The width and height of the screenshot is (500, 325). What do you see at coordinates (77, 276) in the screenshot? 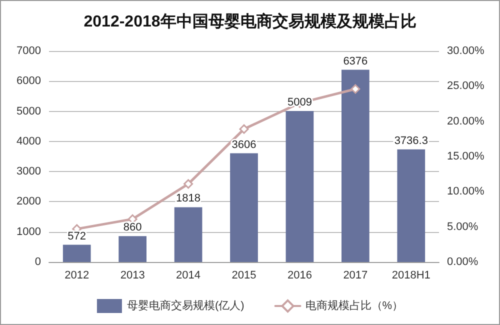
I see `x-tick-label: 2012` at bounding box center [77, 276].